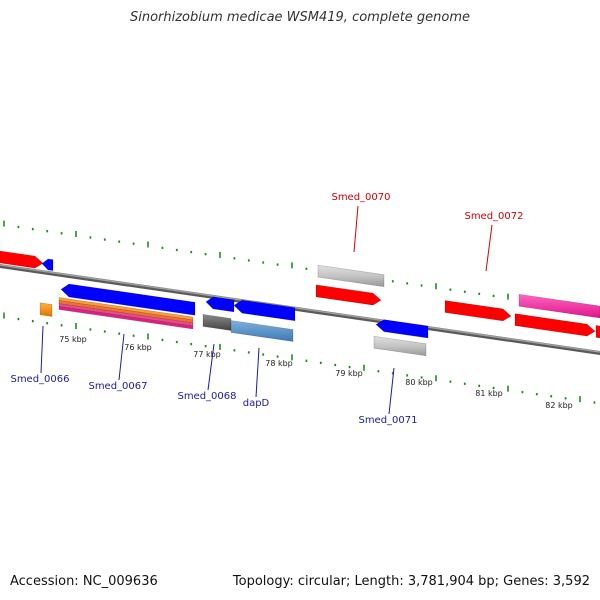 Image resolution: width=600 pixels, height=600 pixels. I want to click on gene-label: dapD, so click(256, 403).